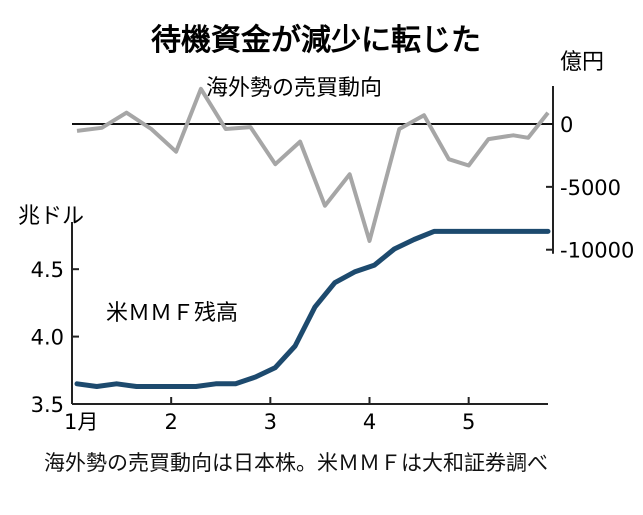 The width and height of the screenshot is (643, 515). I want to click on top-unit-label: 億円, so click(582, 62).